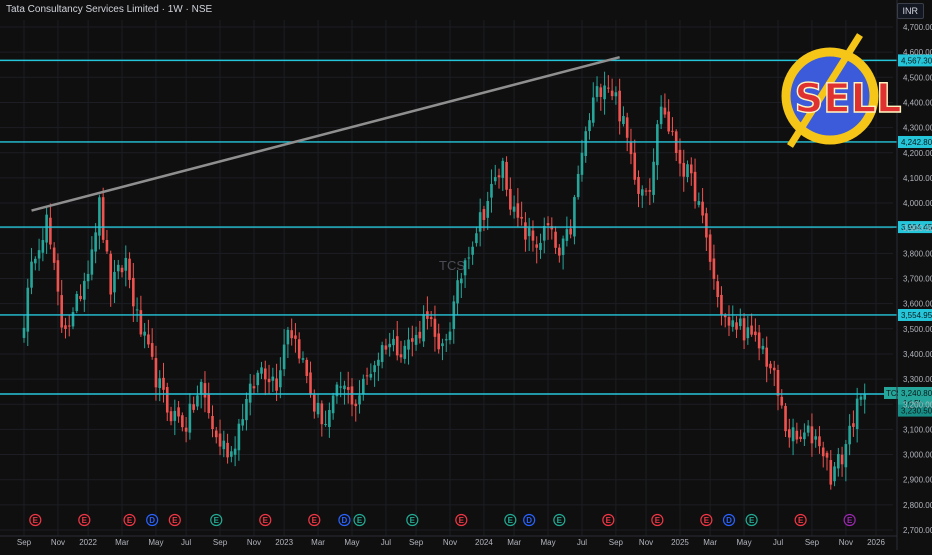 The image size is (932, 555). What do you see at coordinates (891, 392) in the screenshot?
I see `symbol-tag` at bounding box center [891, 392].